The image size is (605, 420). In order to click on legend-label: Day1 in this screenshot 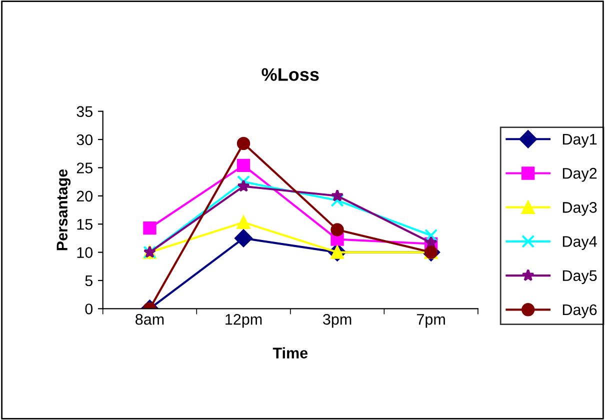, I will do `click(579, 141)`.